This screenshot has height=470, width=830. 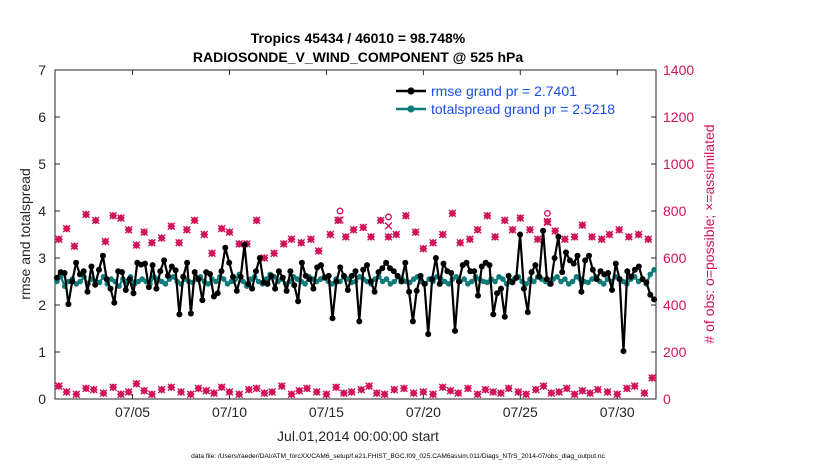 I want to click on obs-possible-only-marker, so click(x=388, y=217).